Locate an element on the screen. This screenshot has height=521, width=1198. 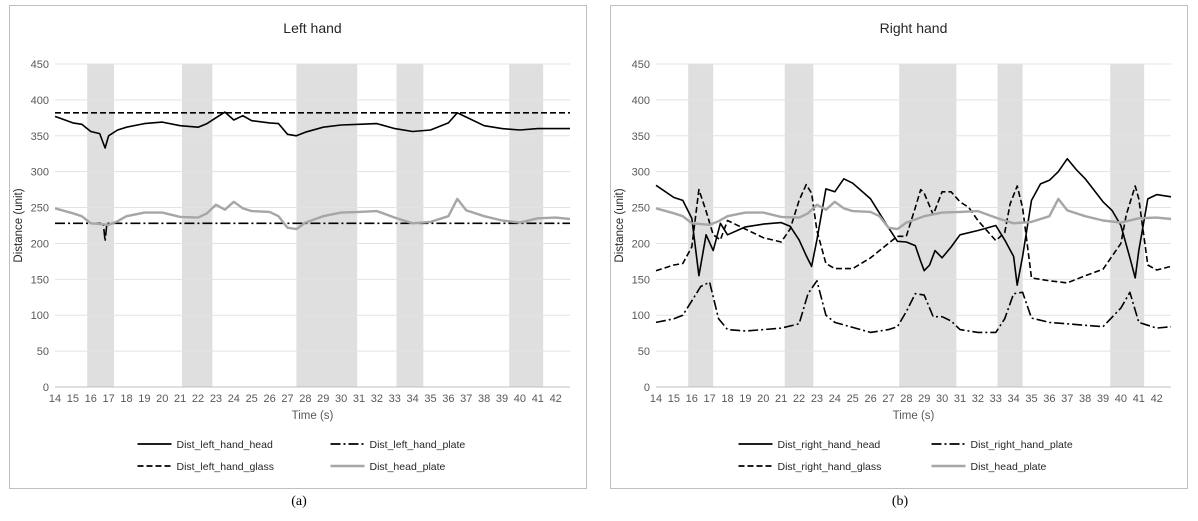
c0-legend-label: Dist_left_hand_head is located at coordinates (225, 445).